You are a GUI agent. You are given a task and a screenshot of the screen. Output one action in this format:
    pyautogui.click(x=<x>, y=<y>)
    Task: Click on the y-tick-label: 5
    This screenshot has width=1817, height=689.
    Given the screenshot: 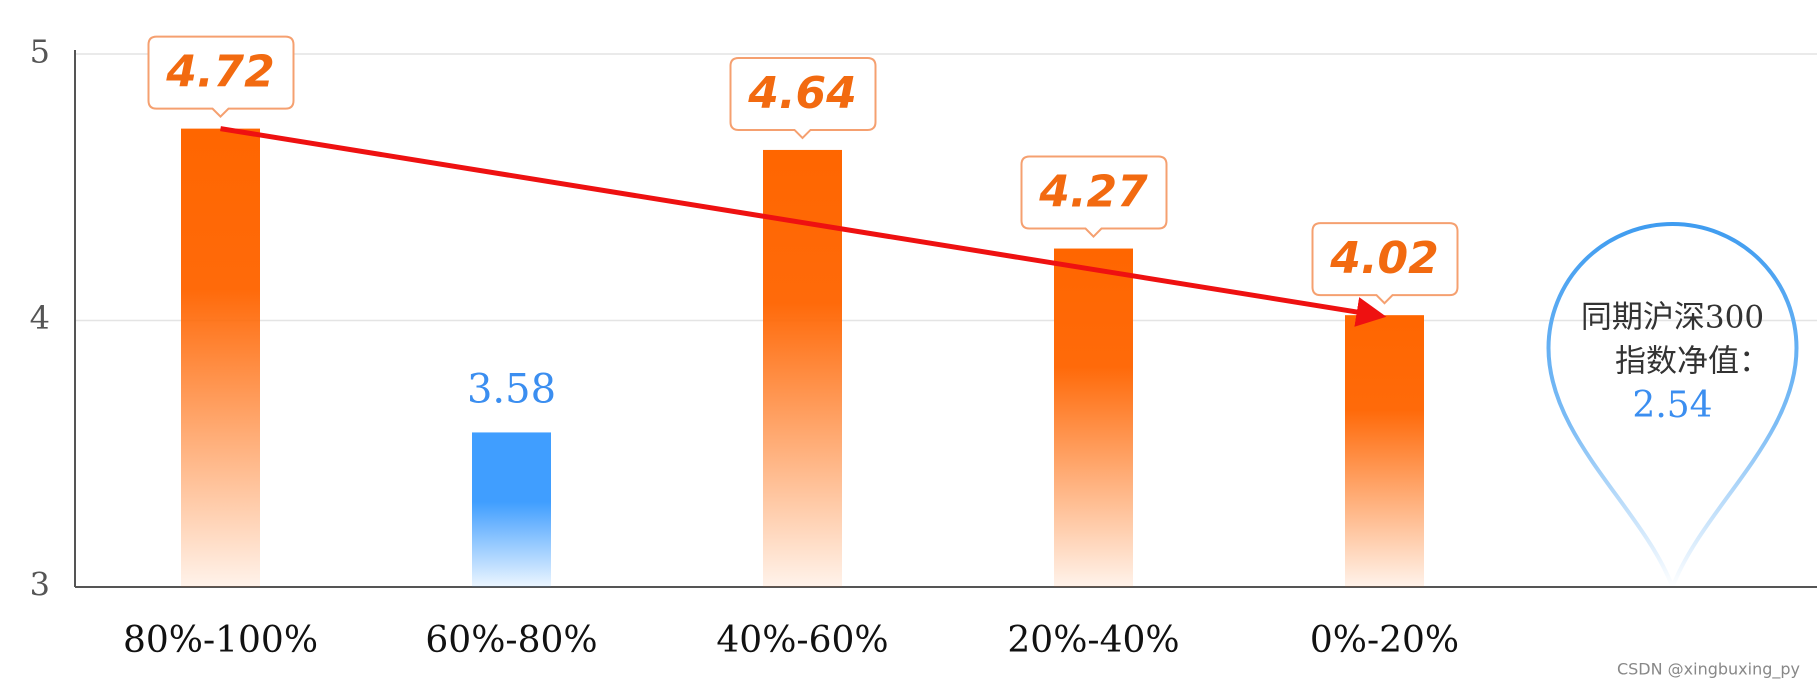 What is the action you would take?
    pyautogui.click(x=40, y=52)
    